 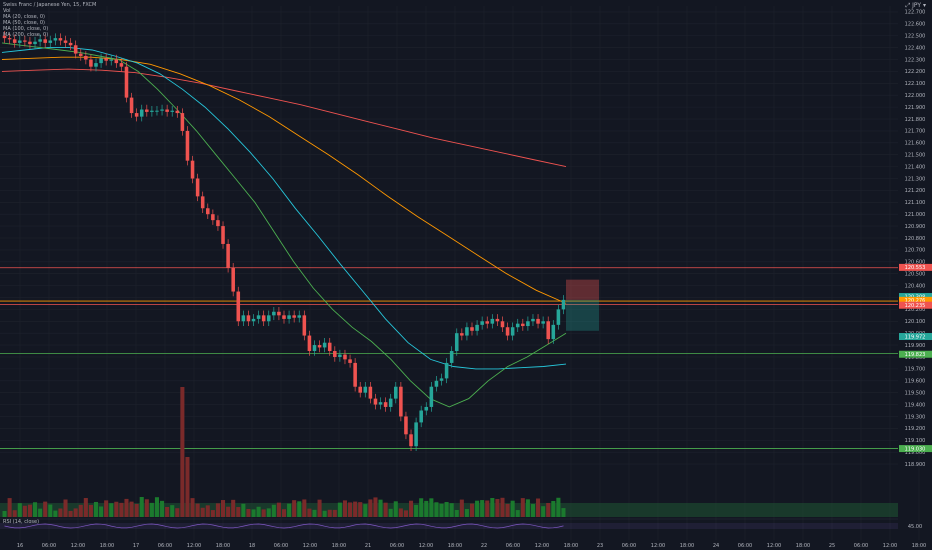 I want to click on rsi-band, so click(x=449, y=526).